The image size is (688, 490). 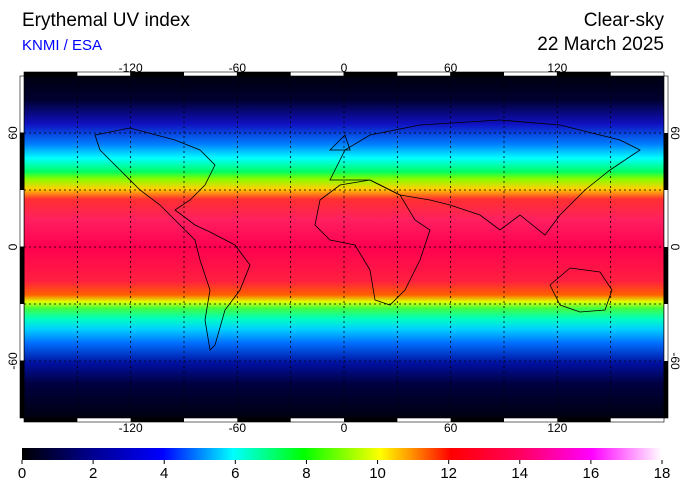 I want to click on date: 22 March 2025, so click(x=600, y=44).